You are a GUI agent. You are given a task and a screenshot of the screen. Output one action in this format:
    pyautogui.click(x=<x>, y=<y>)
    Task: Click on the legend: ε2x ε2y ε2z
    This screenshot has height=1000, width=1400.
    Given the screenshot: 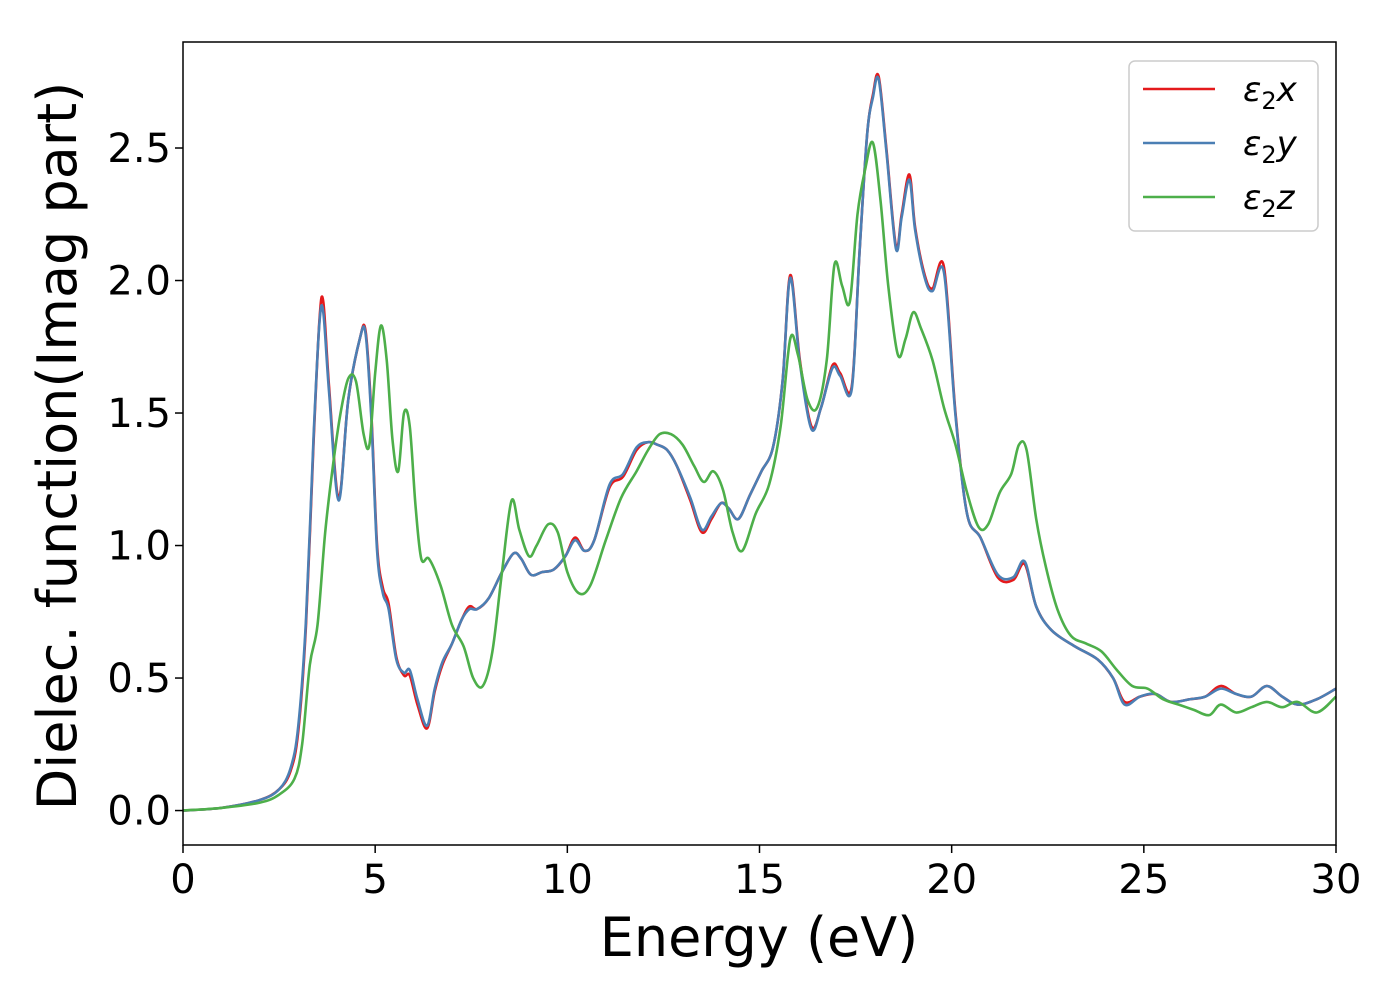 What is the action you would take?
    pyautogui.click(x=1223, y=146)
    